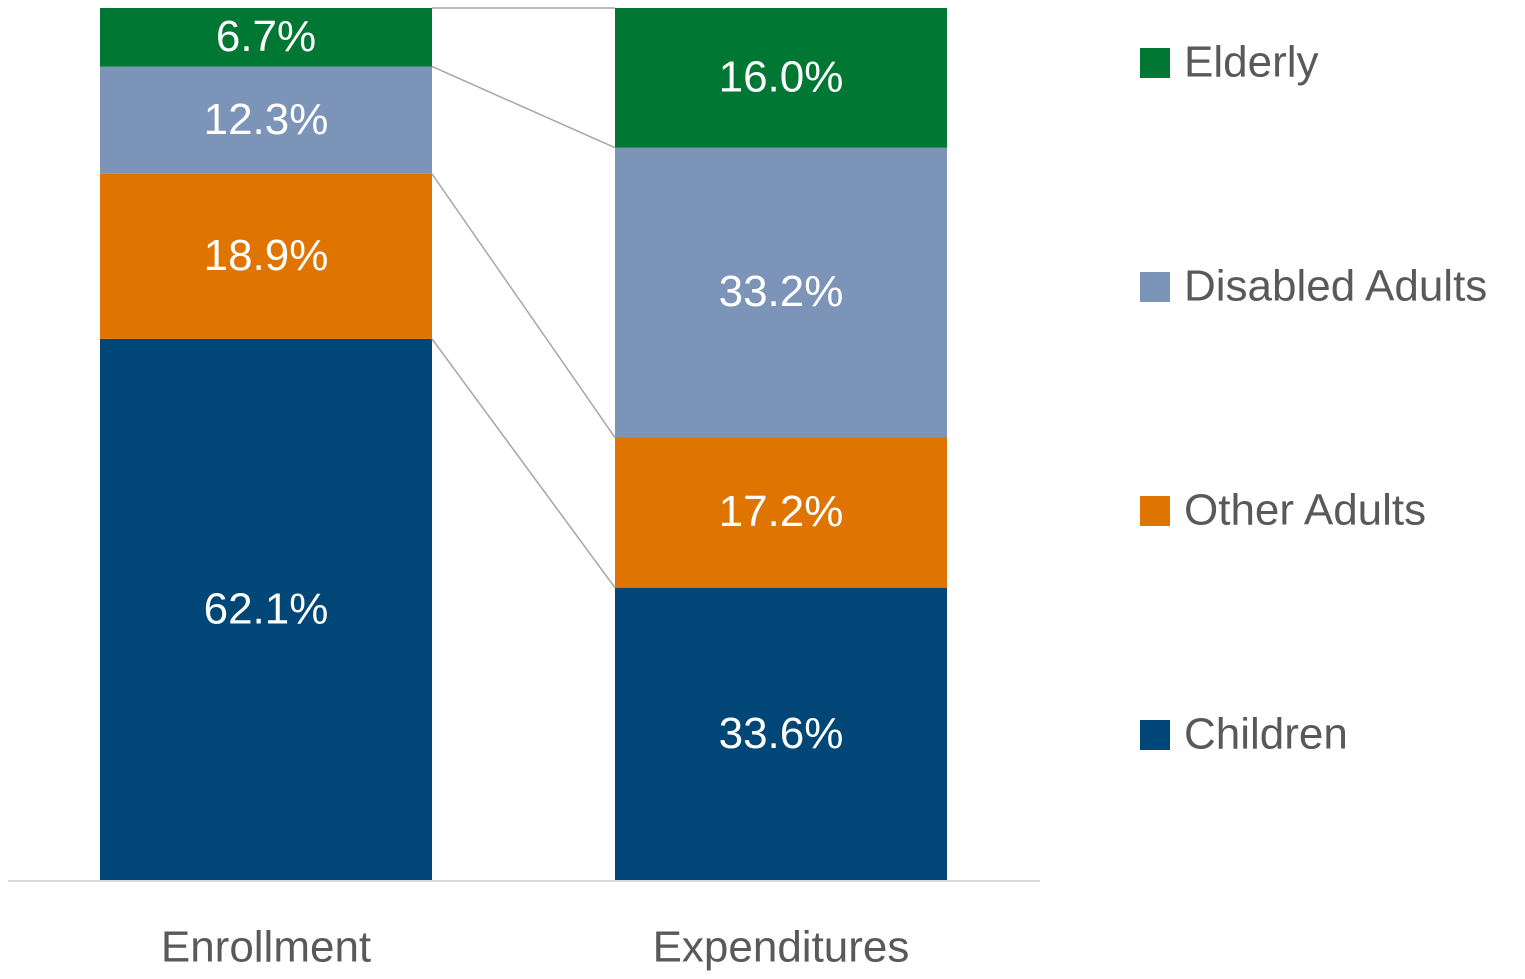 The width and height of the screenshot is (1525, 979). I want to click on legend-label: Other Adults, so click(1305, 510).